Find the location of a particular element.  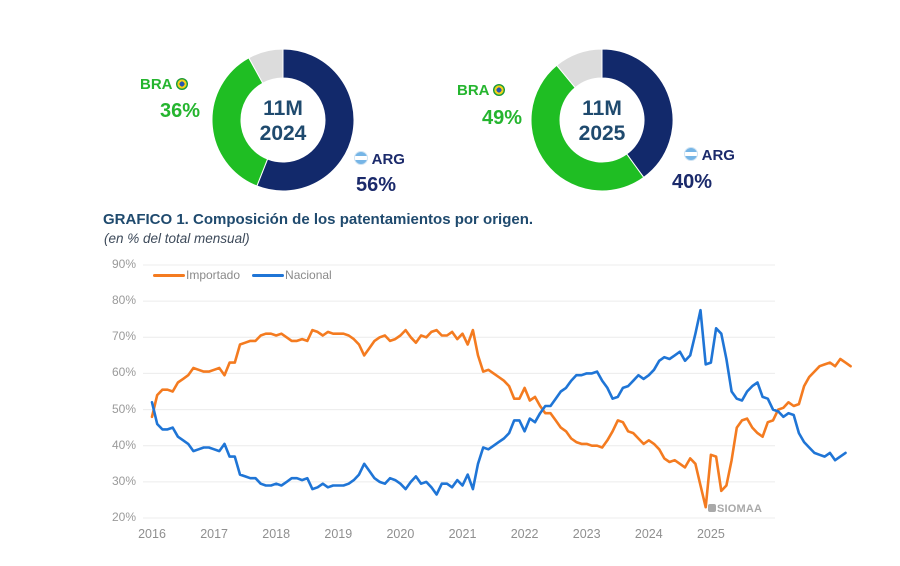

x-tick-label: 2019 is located at coordinates (338, 534).